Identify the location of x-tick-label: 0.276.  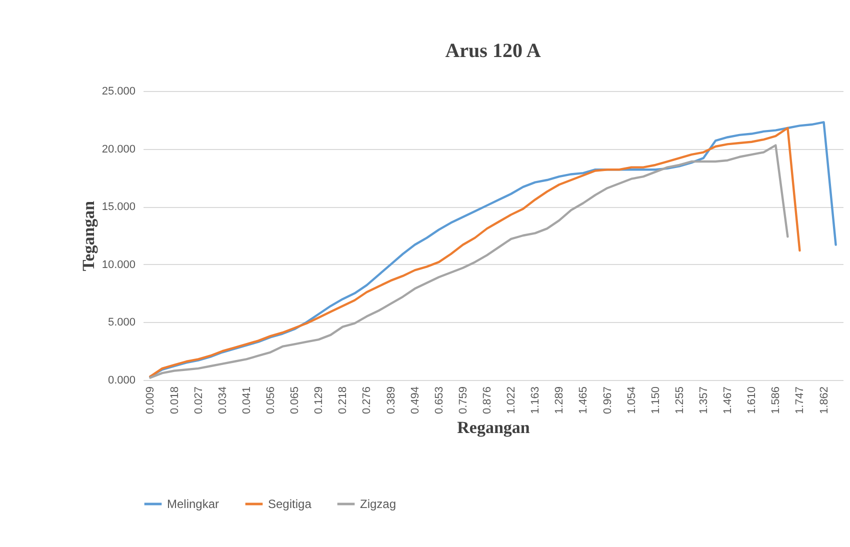
(367, 400).